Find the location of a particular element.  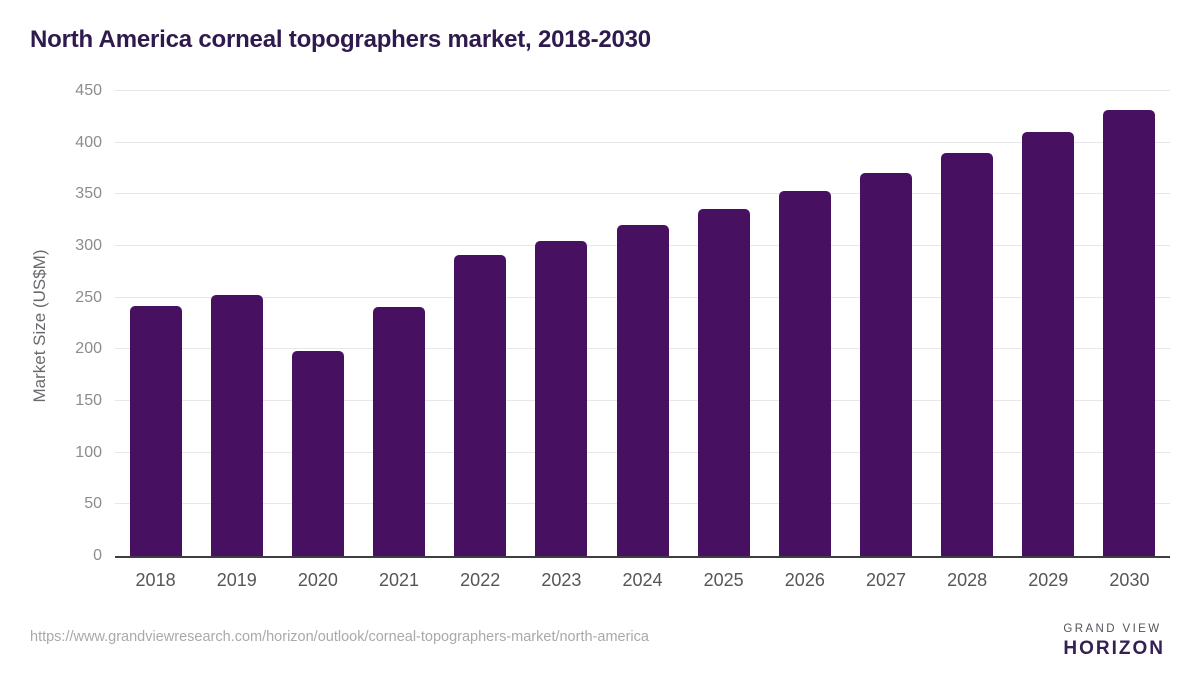

x-tick-2024: 2024 is located at coordinates (642, 580).